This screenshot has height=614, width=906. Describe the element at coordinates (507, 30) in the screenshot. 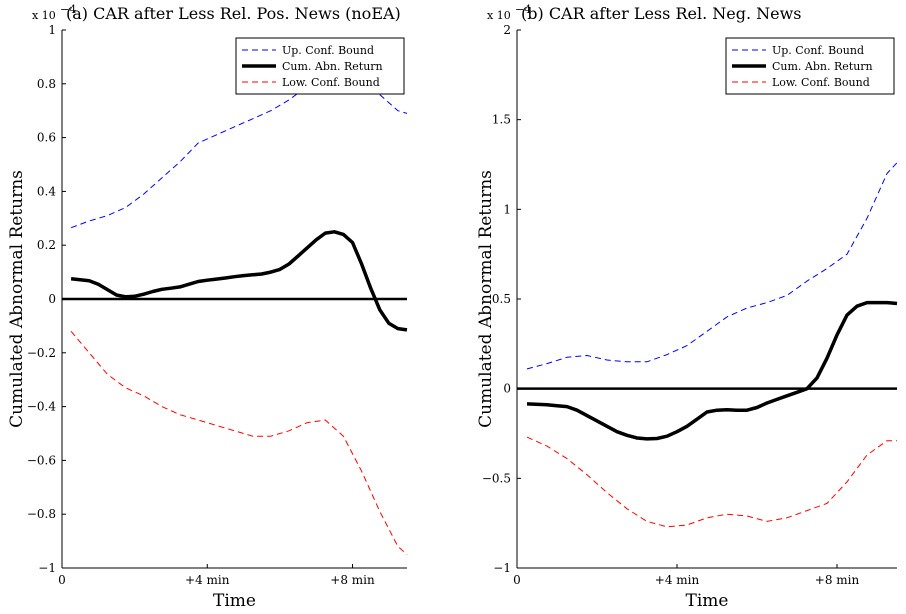

I see `y-tick-label: 2` at that location.